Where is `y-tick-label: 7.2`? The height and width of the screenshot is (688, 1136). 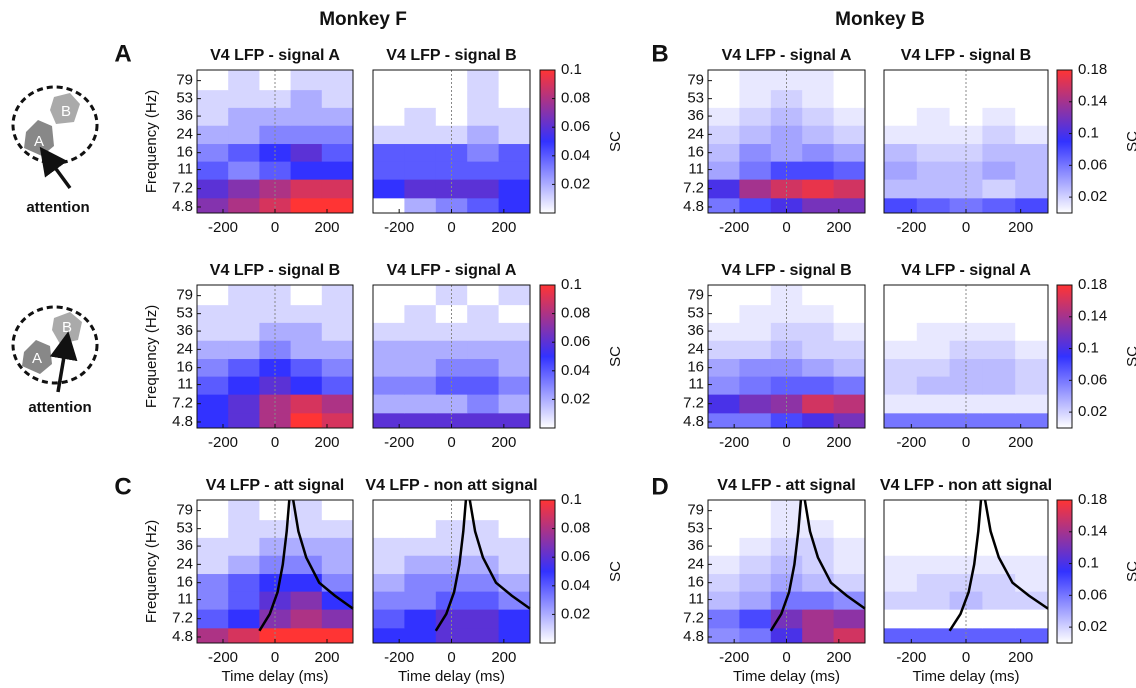
y-tick-label: 7.2 is located at coordinates (693, 618).